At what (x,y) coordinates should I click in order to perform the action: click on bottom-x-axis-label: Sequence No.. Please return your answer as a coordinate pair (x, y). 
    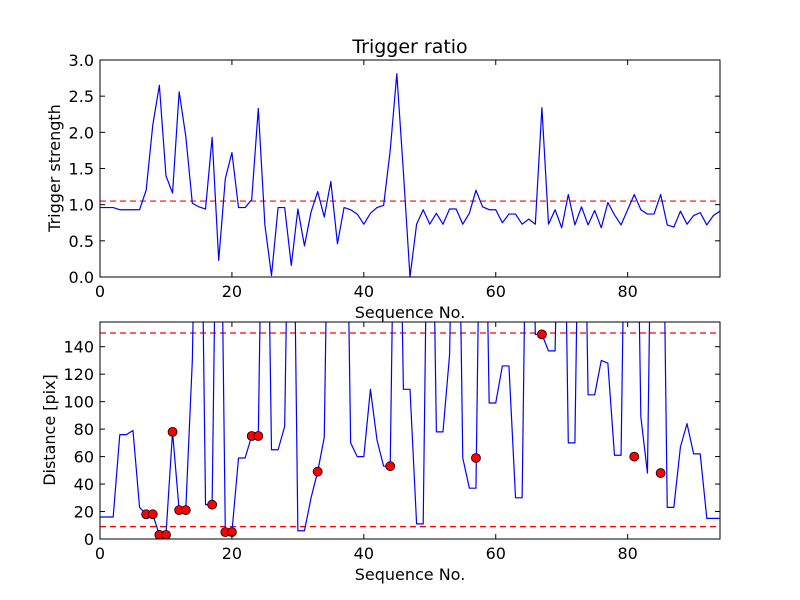
    Looking at the image, I should click on (410, 574).